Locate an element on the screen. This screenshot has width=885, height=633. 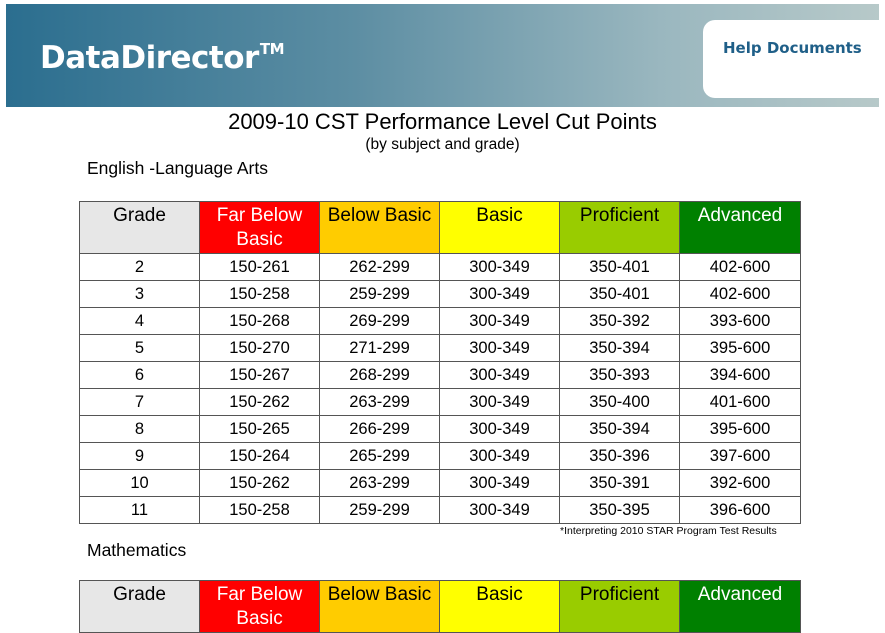
table-row: 11 150-258 259-299 300-349 350-395 396-600 is located at coordinates (440, 510).